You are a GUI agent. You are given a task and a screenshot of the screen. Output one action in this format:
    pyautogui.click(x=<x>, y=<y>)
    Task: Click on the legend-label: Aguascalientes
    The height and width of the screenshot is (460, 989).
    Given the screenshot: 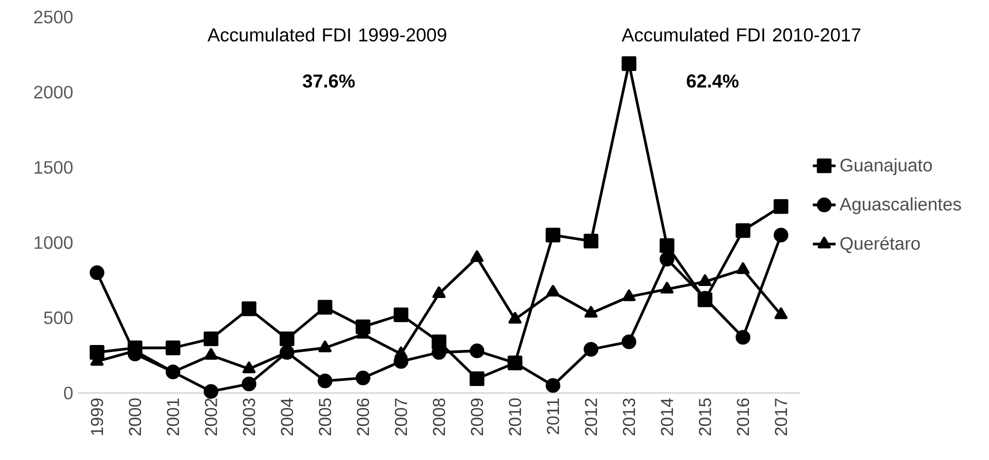 What is the action you would take?
    pyautogui.click(x=900, y=205)
    